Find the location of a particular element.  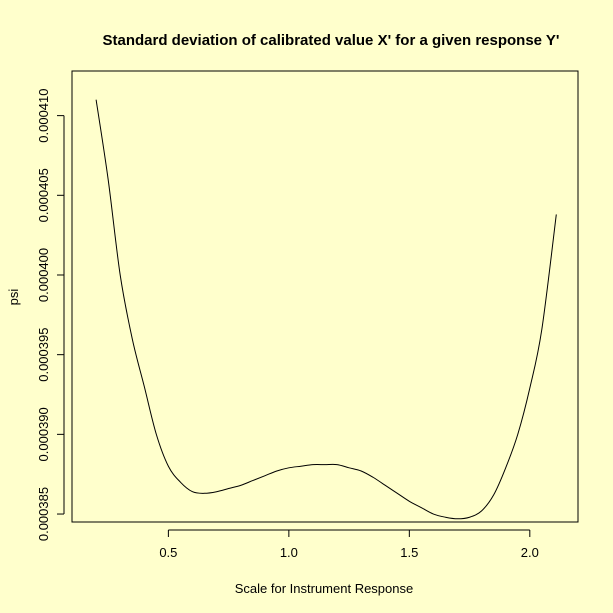

x-tick-label: 0.5 is located at coordinates (168, 552).